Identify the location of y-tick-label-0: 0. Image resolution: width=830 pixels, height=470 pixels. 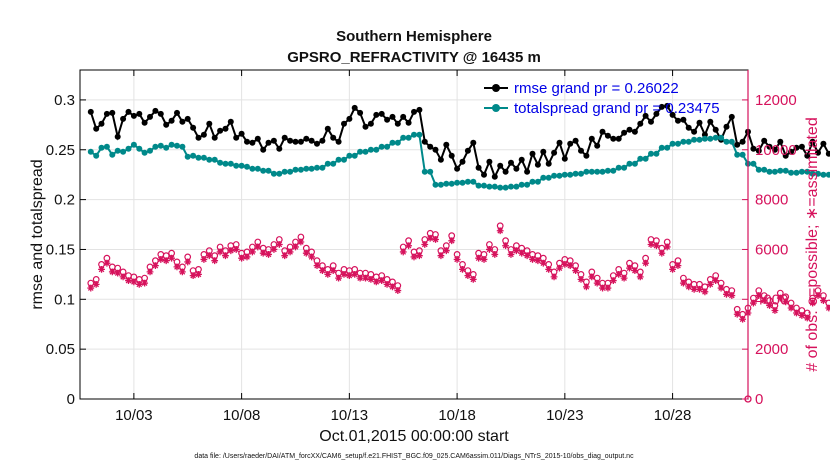
(71, 399).